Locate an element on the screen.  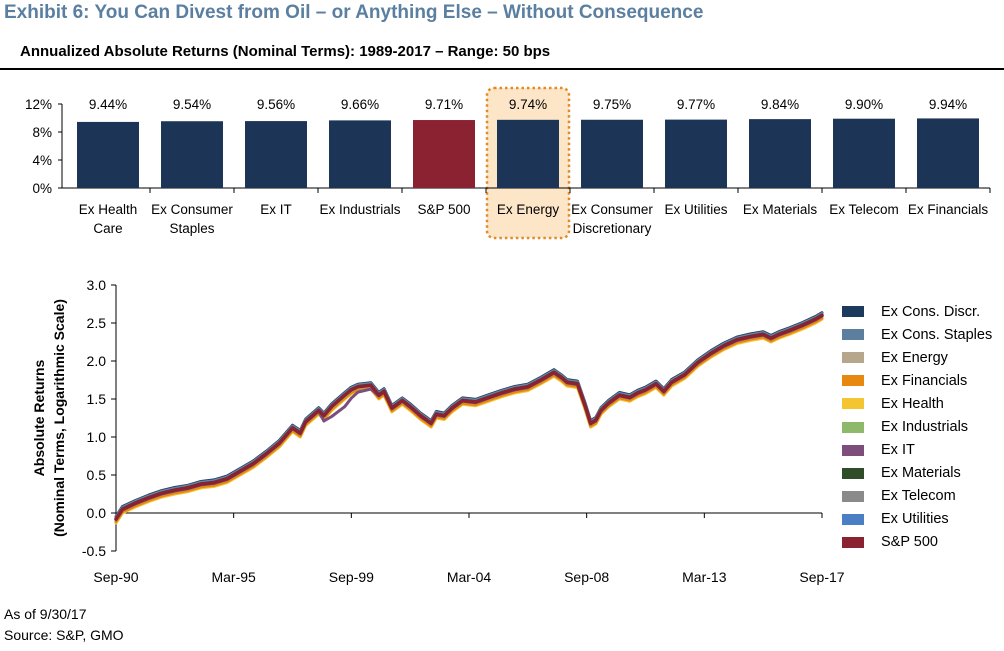
bar-category-label: Ex Utilities is located at coordinates (695, 209).